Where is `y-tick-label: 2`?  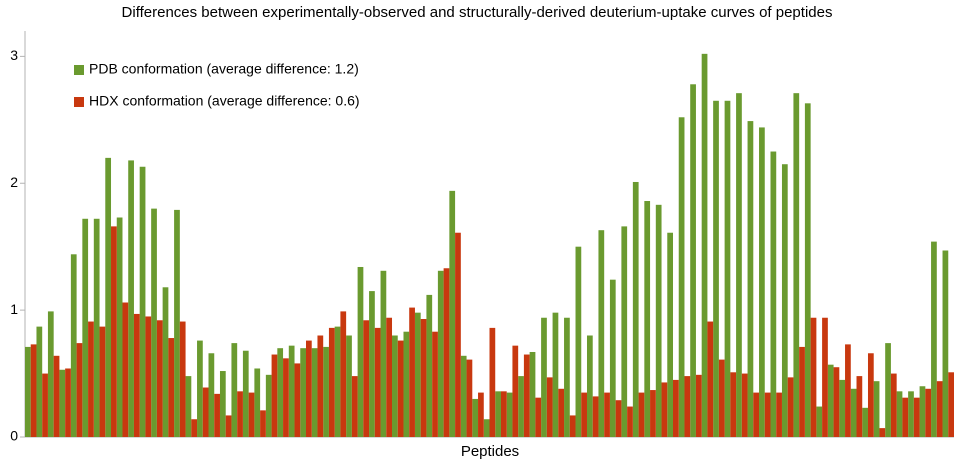
y-tick-label: 2 is located at coordinates (14, 182).